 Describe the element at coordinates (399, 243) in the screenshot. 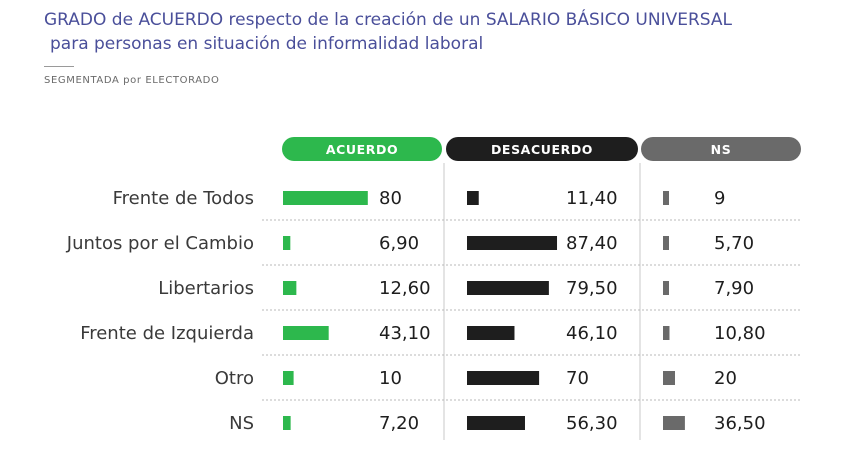

I see `value-label-acuerdo: 6,90` at that location.